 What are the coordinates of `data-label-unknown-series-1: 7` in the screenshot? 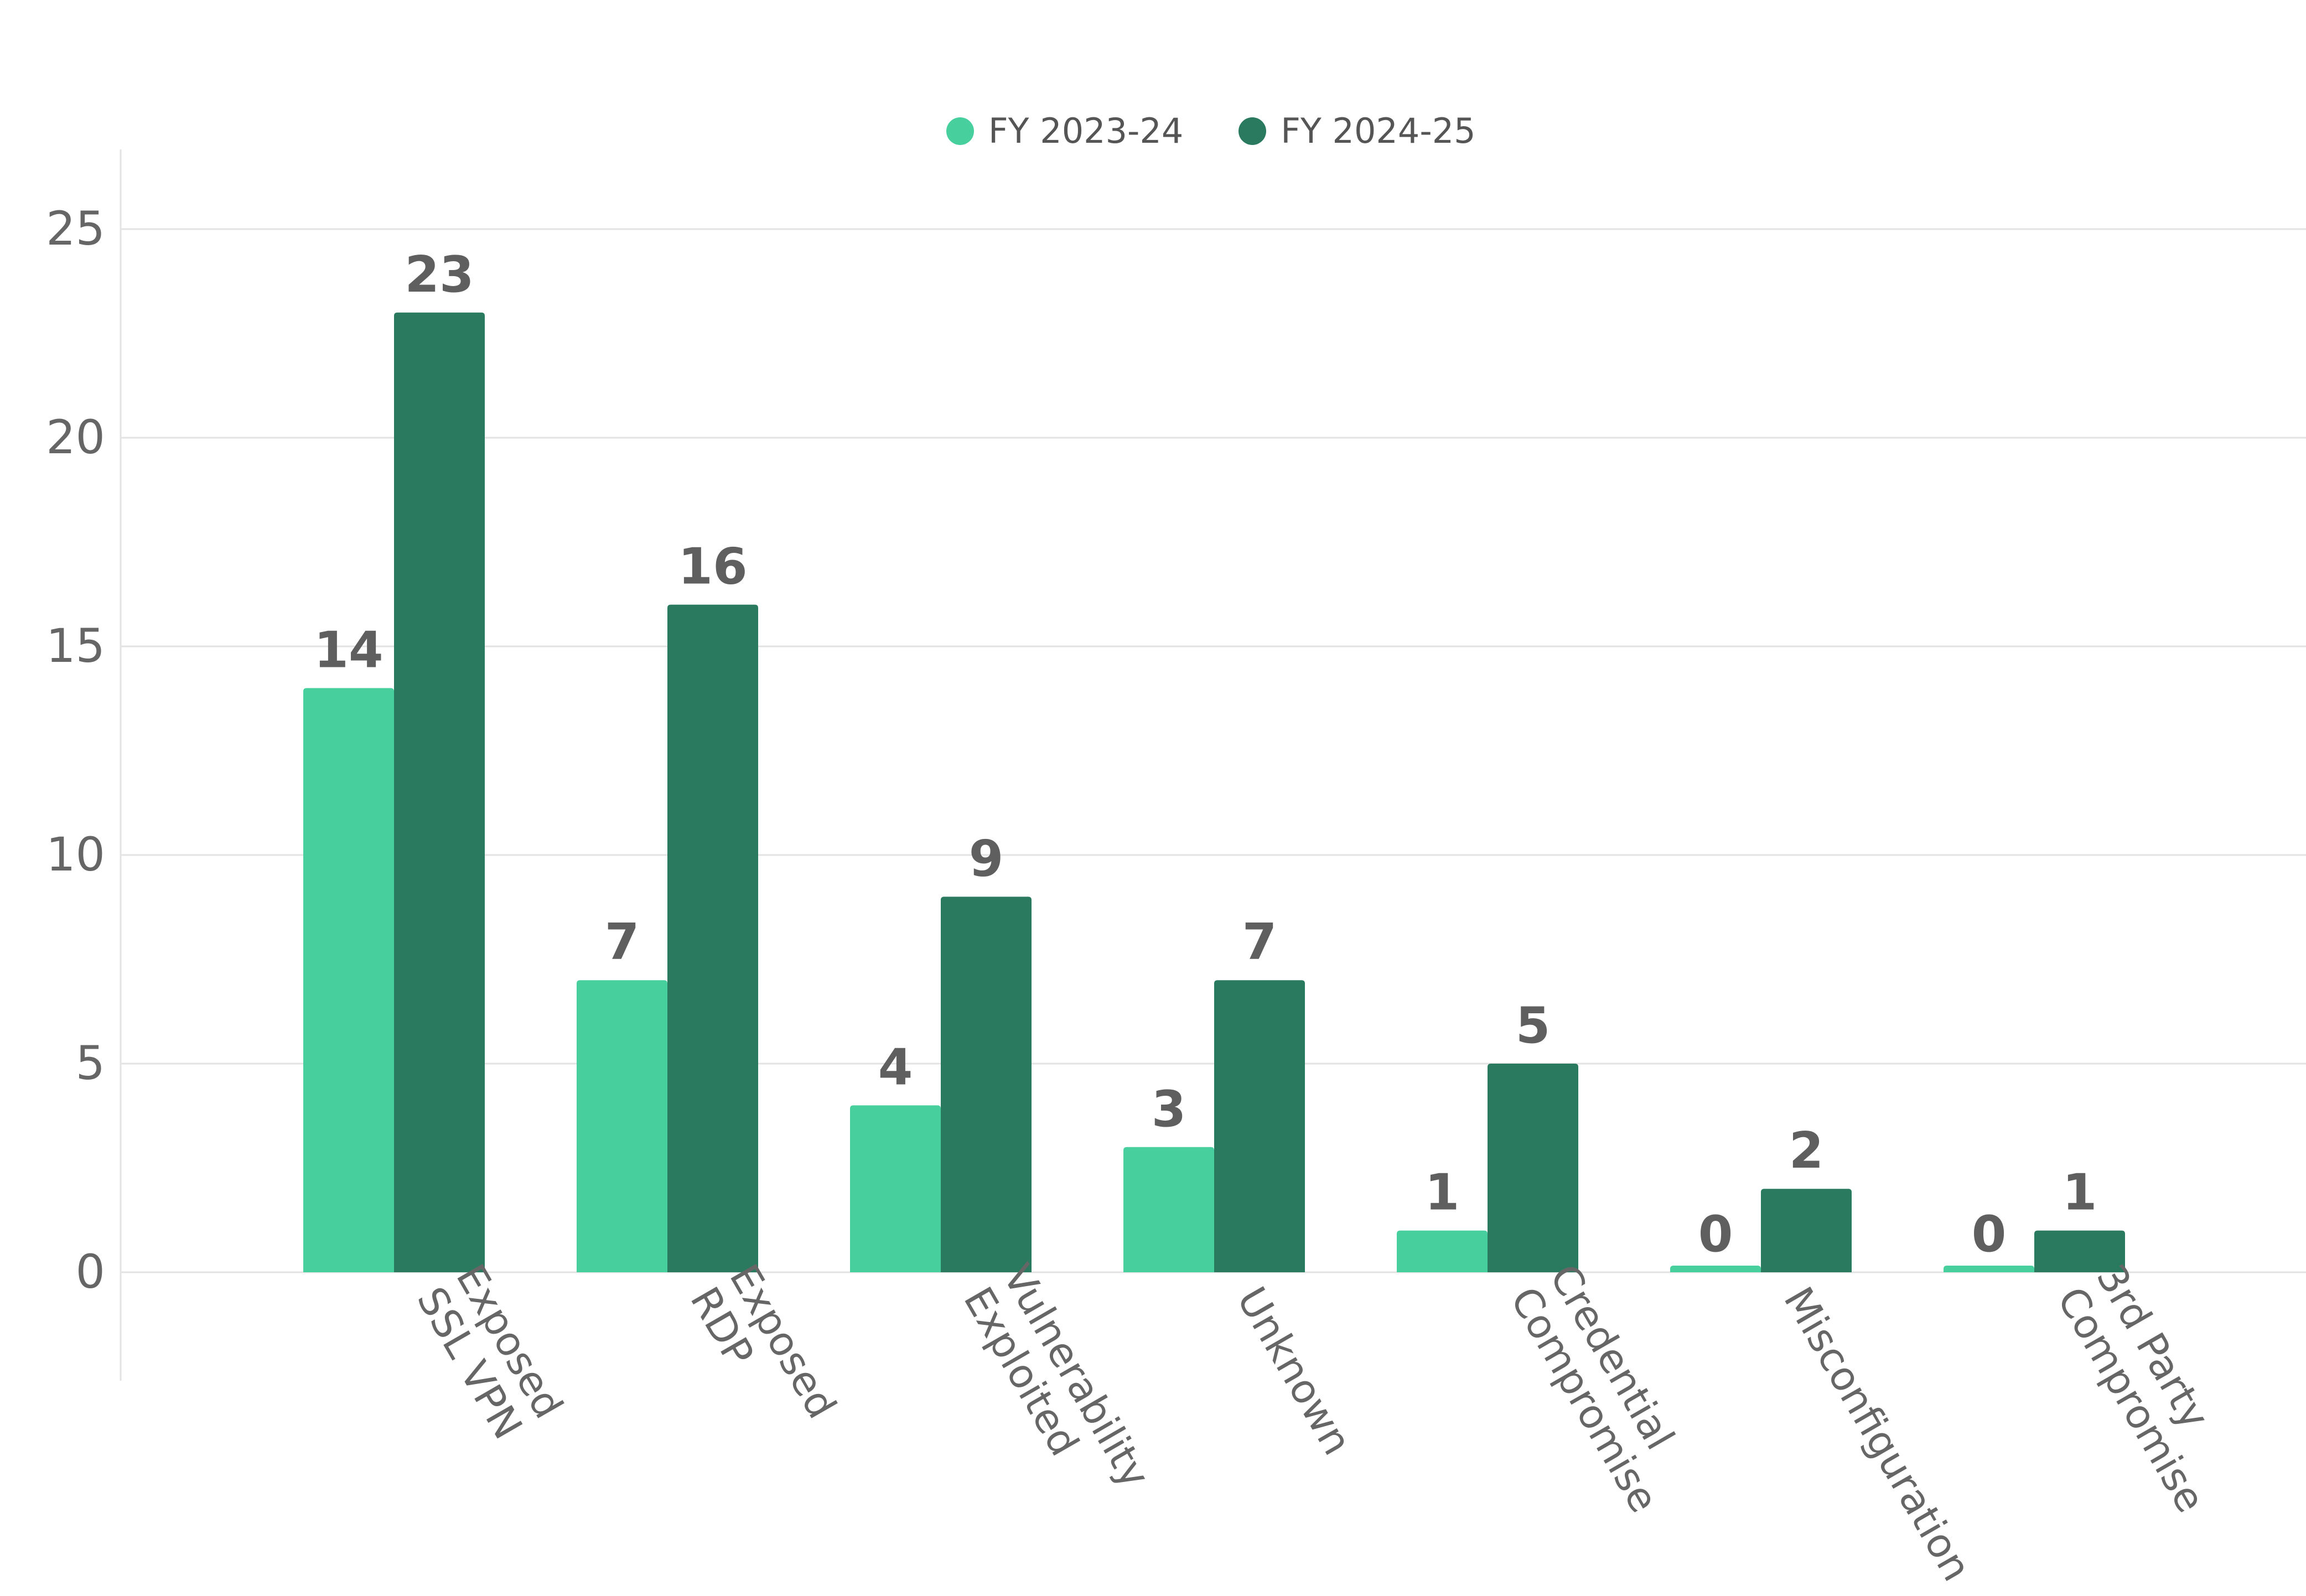 It's located at (1259, 942).